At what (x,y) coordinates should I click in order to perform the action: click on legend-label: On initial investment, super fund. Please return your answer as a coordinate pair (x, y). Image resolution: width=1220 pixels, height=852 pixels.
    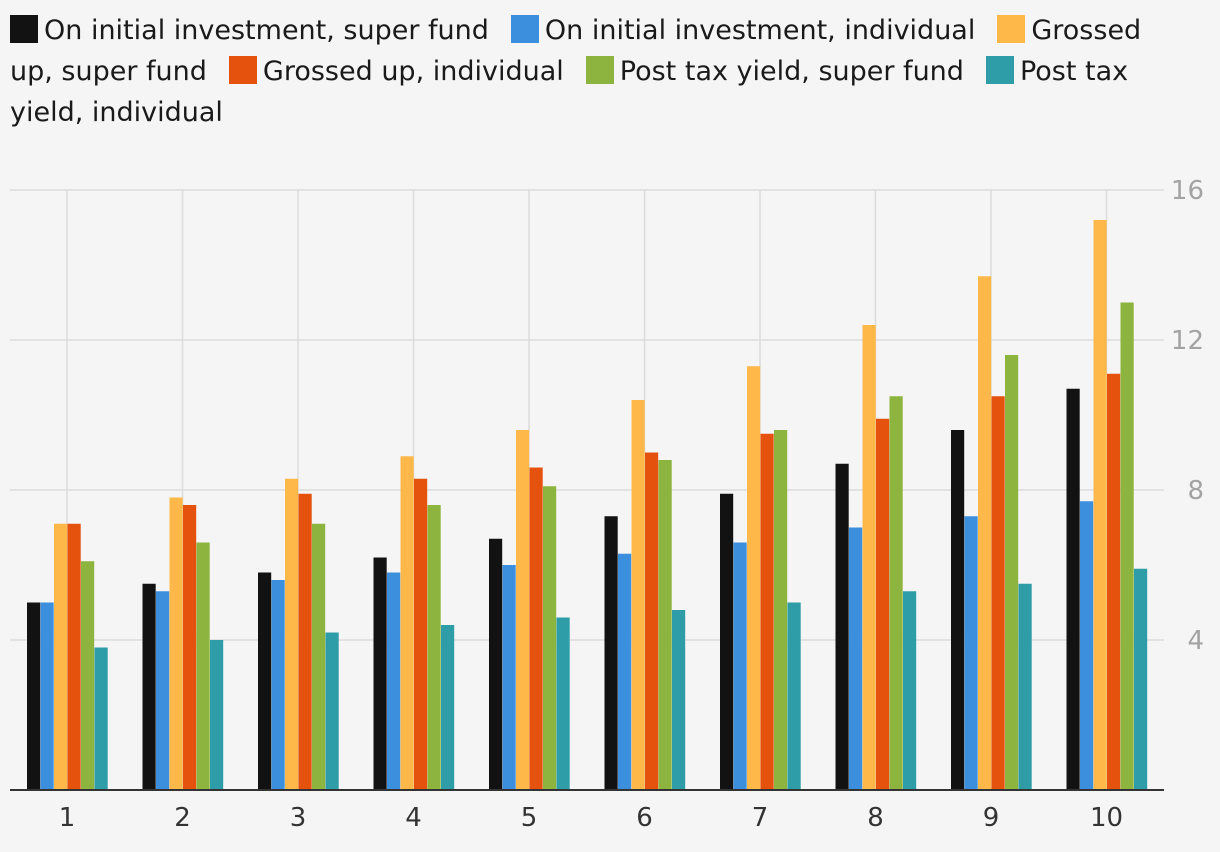
    Looking at the image, I should click on (266, 30).